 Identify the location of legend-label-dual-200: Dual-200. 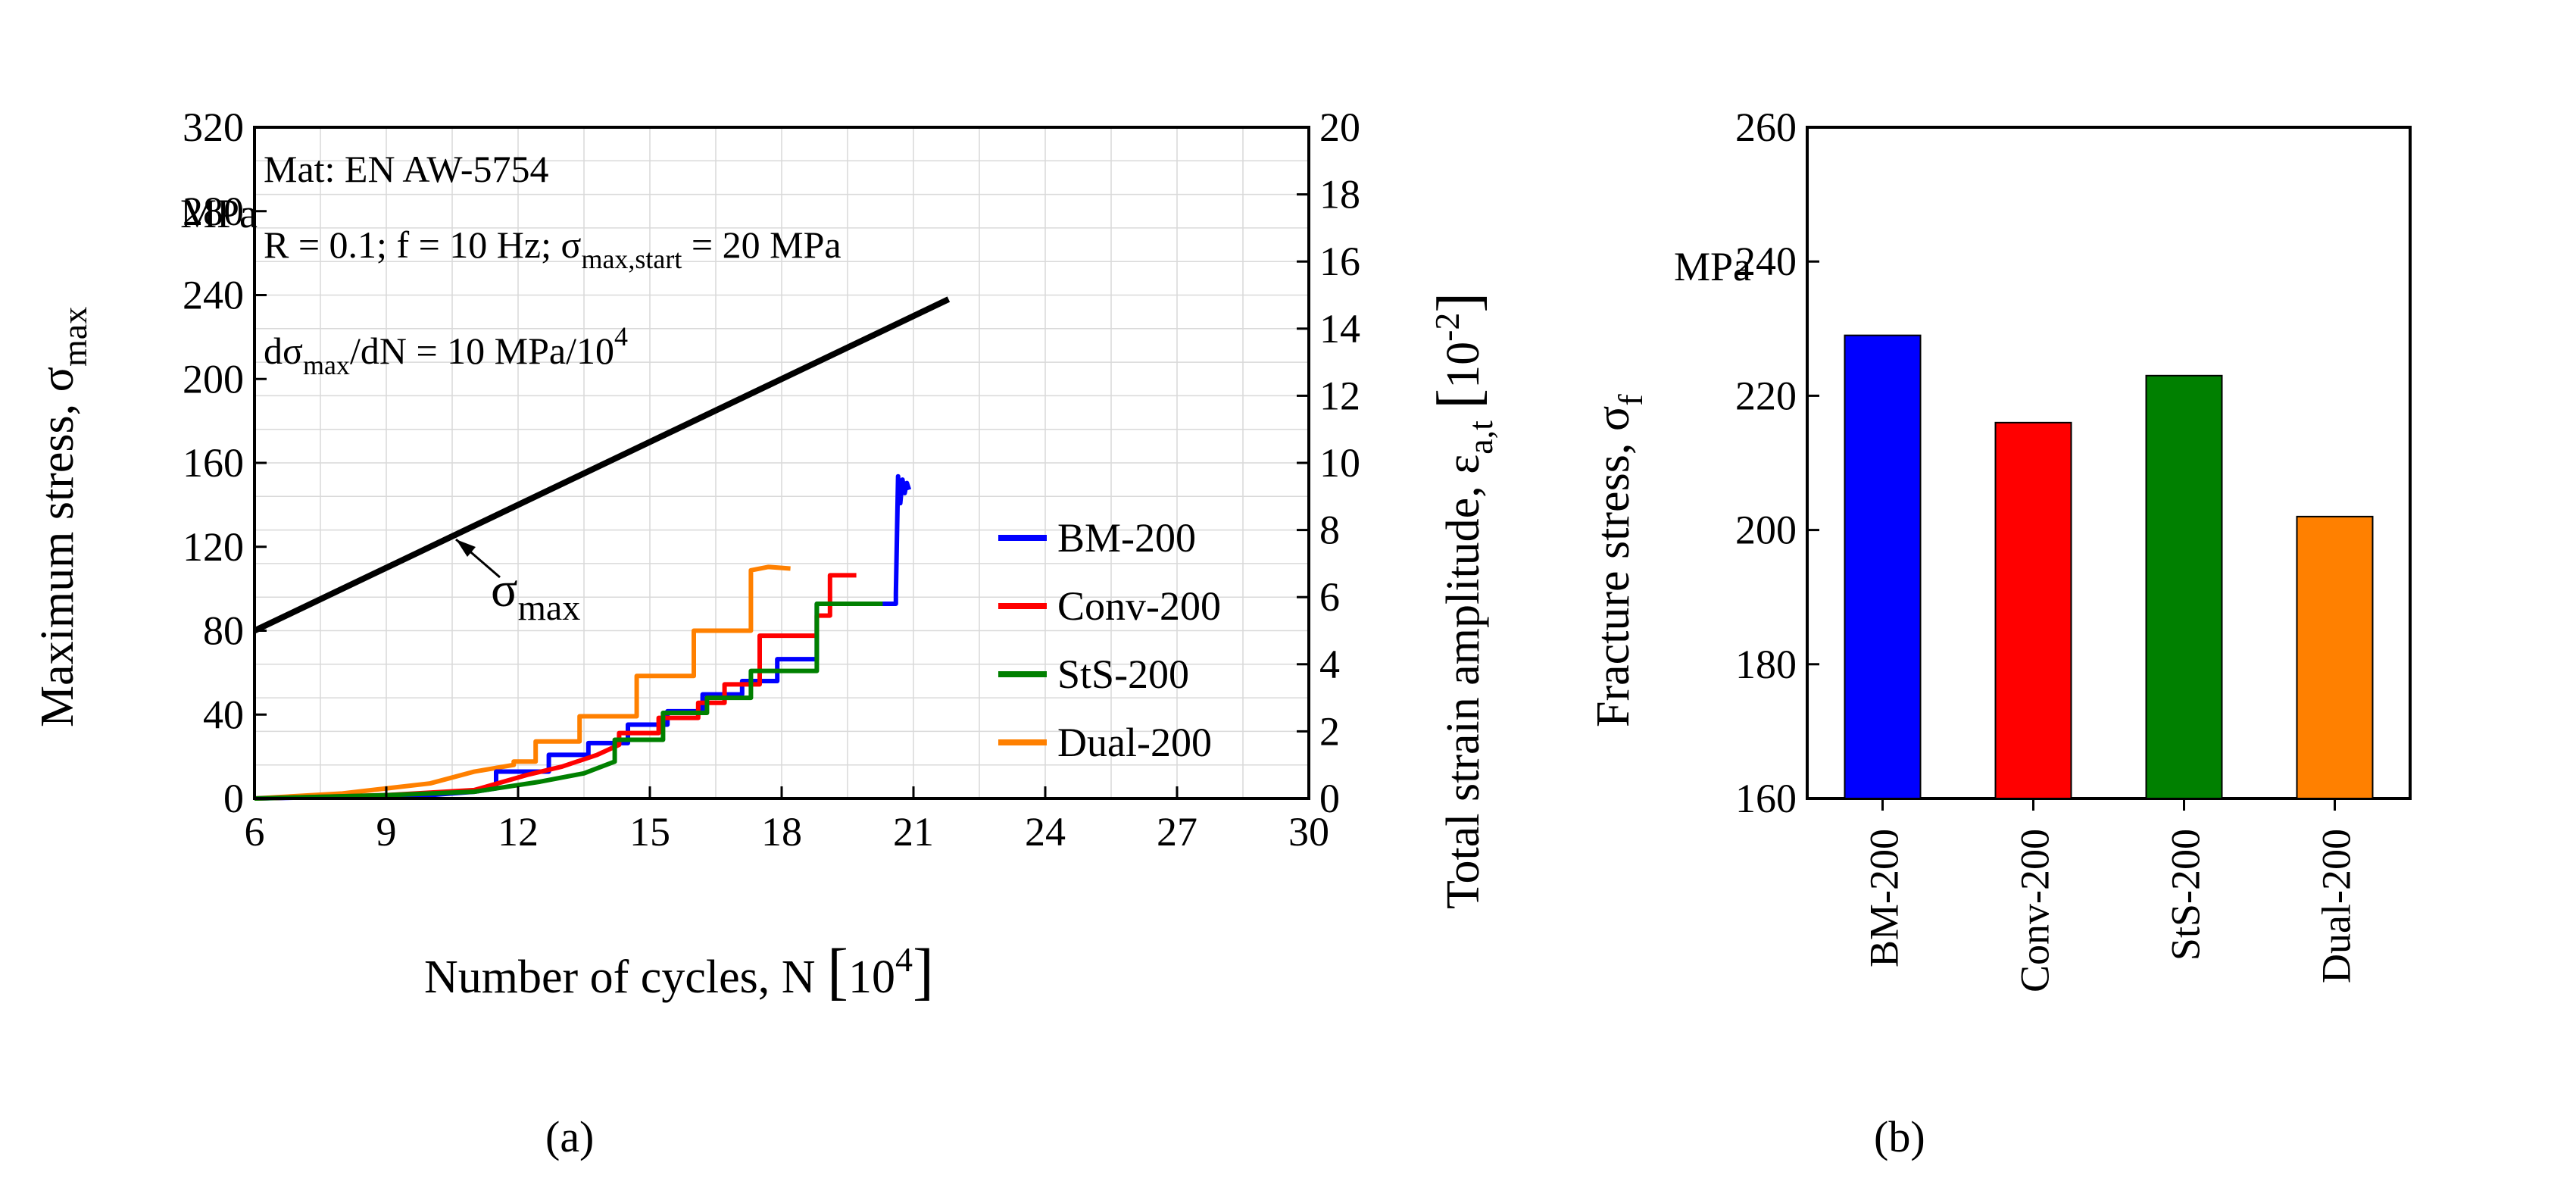
(1134, 742).